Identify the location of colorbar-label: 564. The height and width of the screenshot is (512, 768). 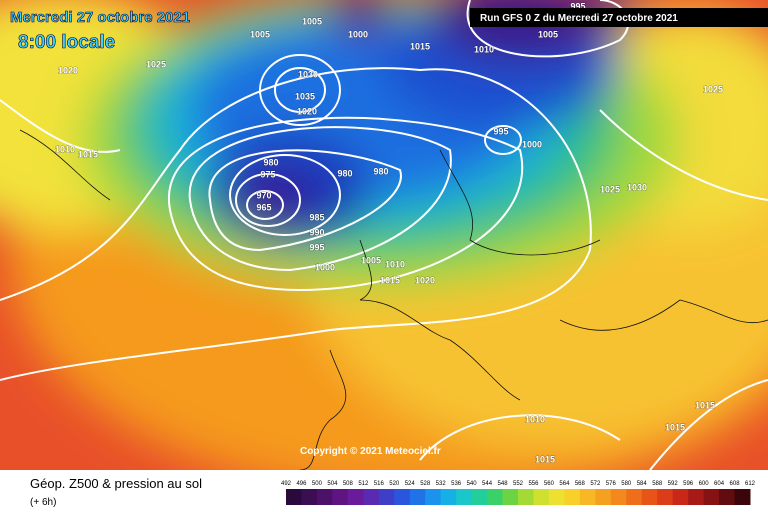
(564, 484).